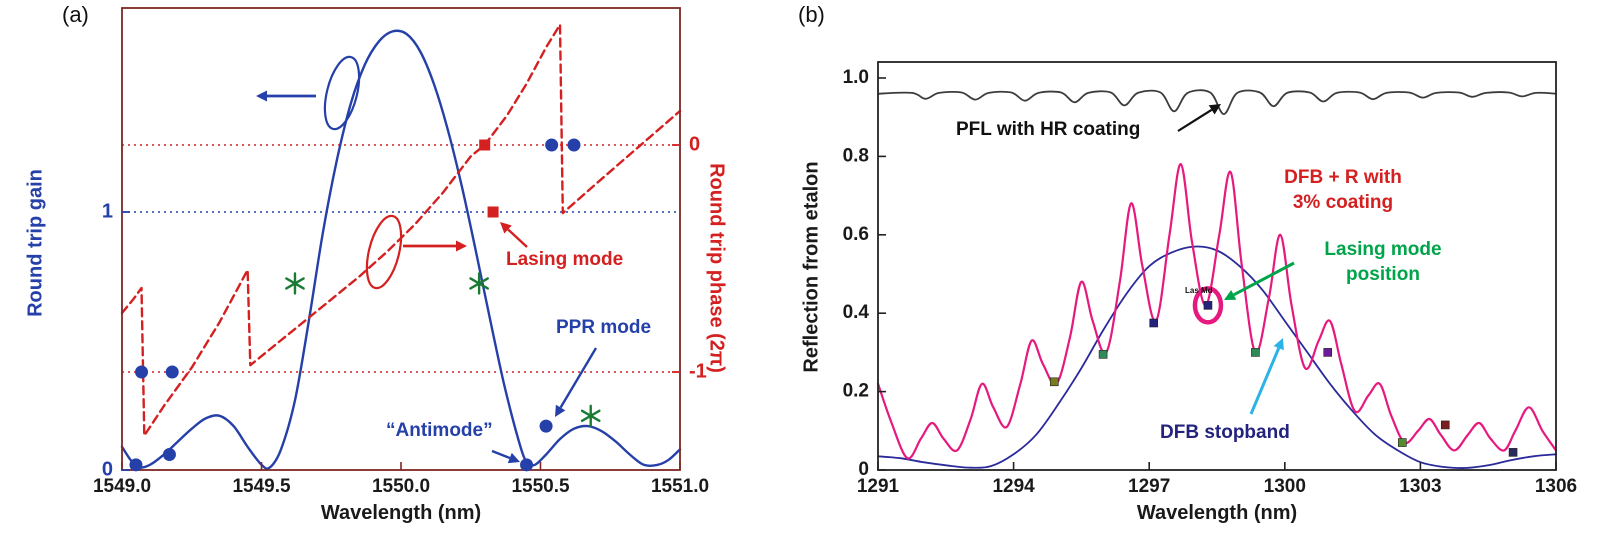 The image size is (1600, 548). Describe the element at coordinates (698, 371) in the screenshot. I see `svg-text: -1` at that location.